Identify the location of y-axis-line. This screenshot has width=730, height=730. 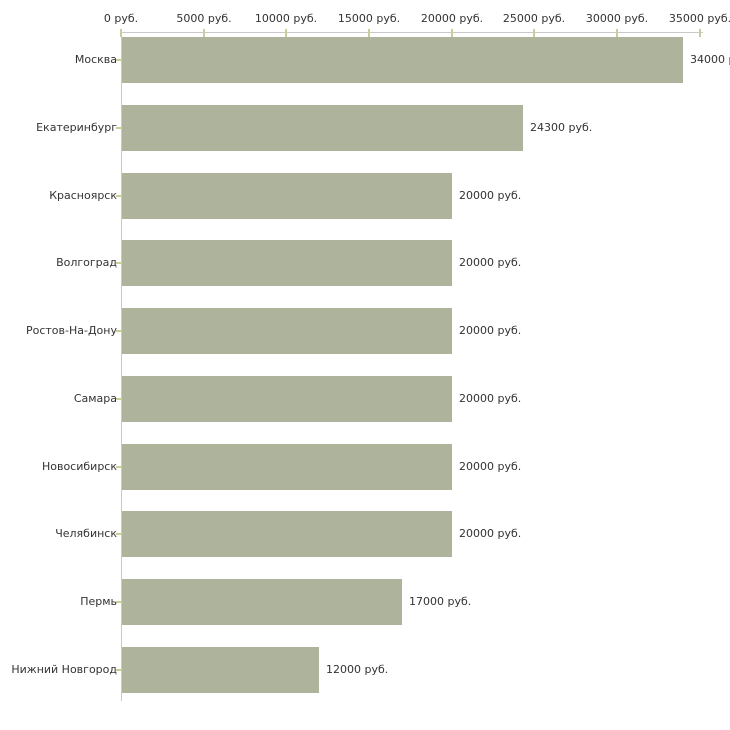
(121, 366).